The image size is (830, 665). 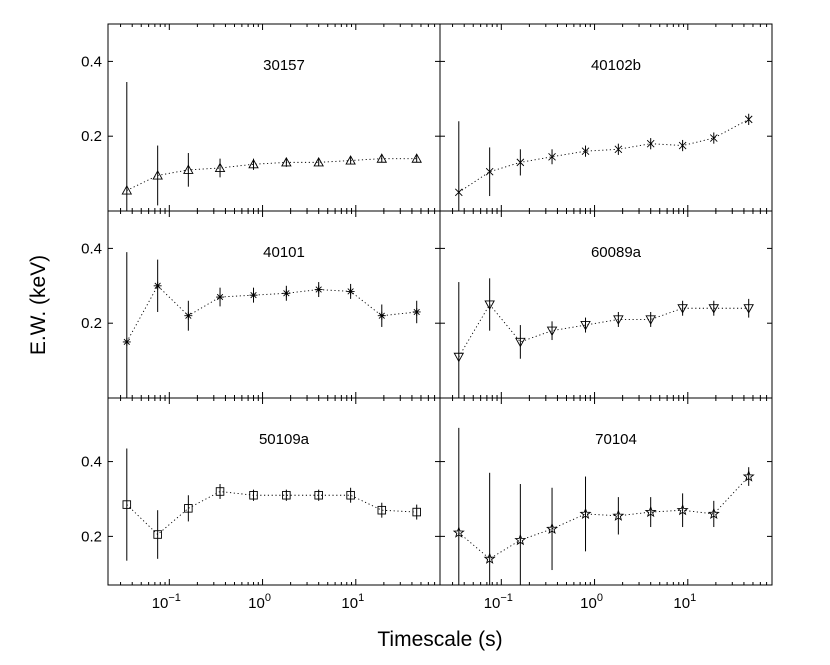 What do you see at coordinates (284, 439) in the screenshot?
I see `panel-label: 50109a` at bounding box center [284, 439].